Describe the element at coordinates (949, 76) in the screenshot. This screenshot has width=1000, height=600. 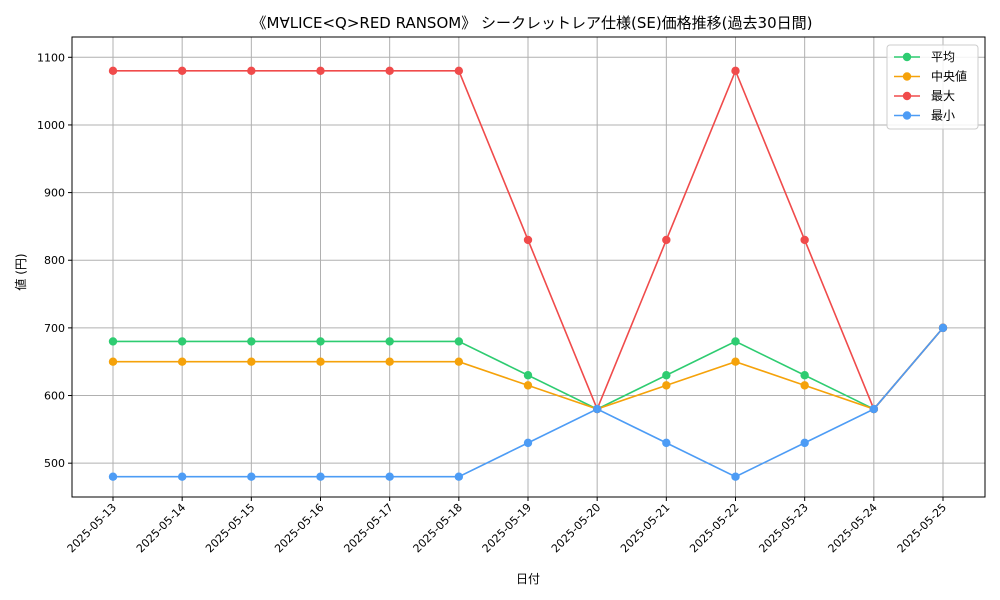
I see `legend-label: 中央値` at that location.